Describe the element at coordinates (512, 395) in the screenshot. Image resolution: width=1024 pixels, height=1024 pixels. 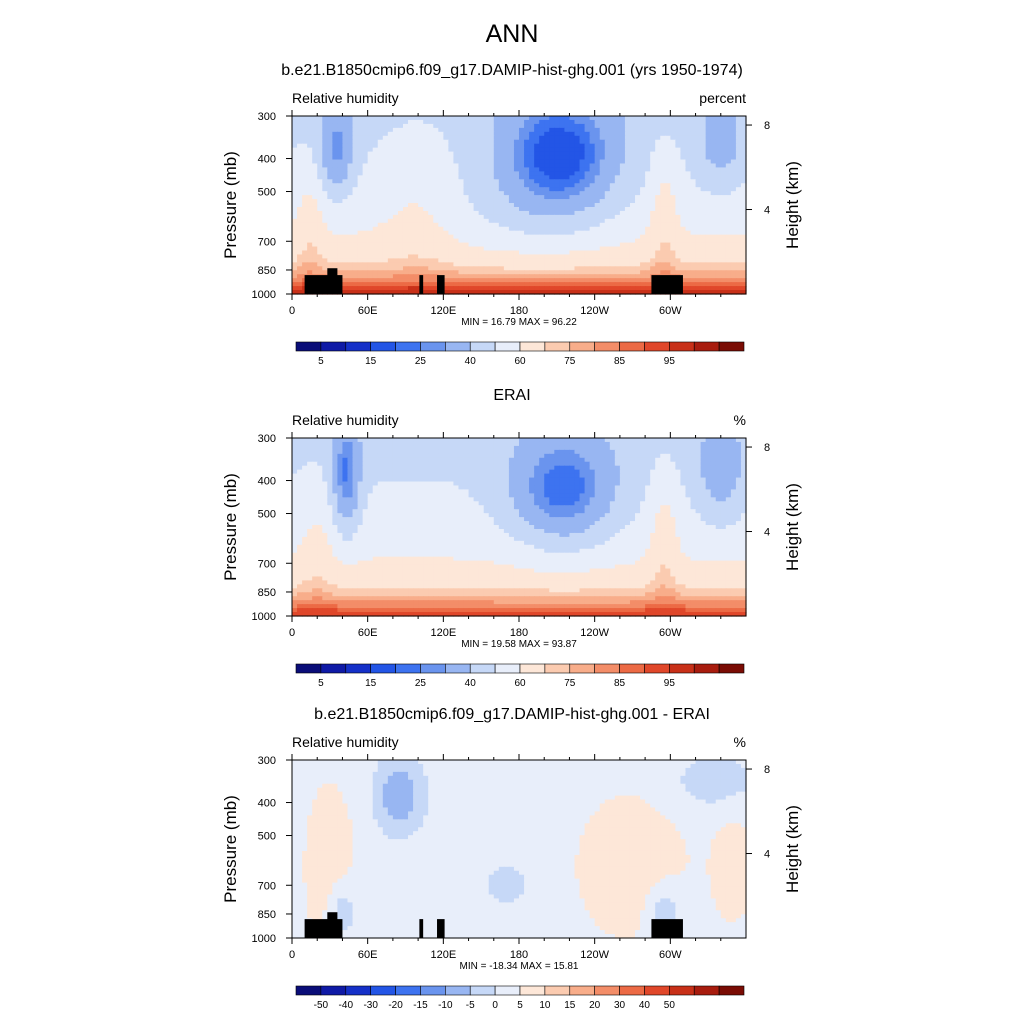
I see `panel-2-title: ERAI` at that location.